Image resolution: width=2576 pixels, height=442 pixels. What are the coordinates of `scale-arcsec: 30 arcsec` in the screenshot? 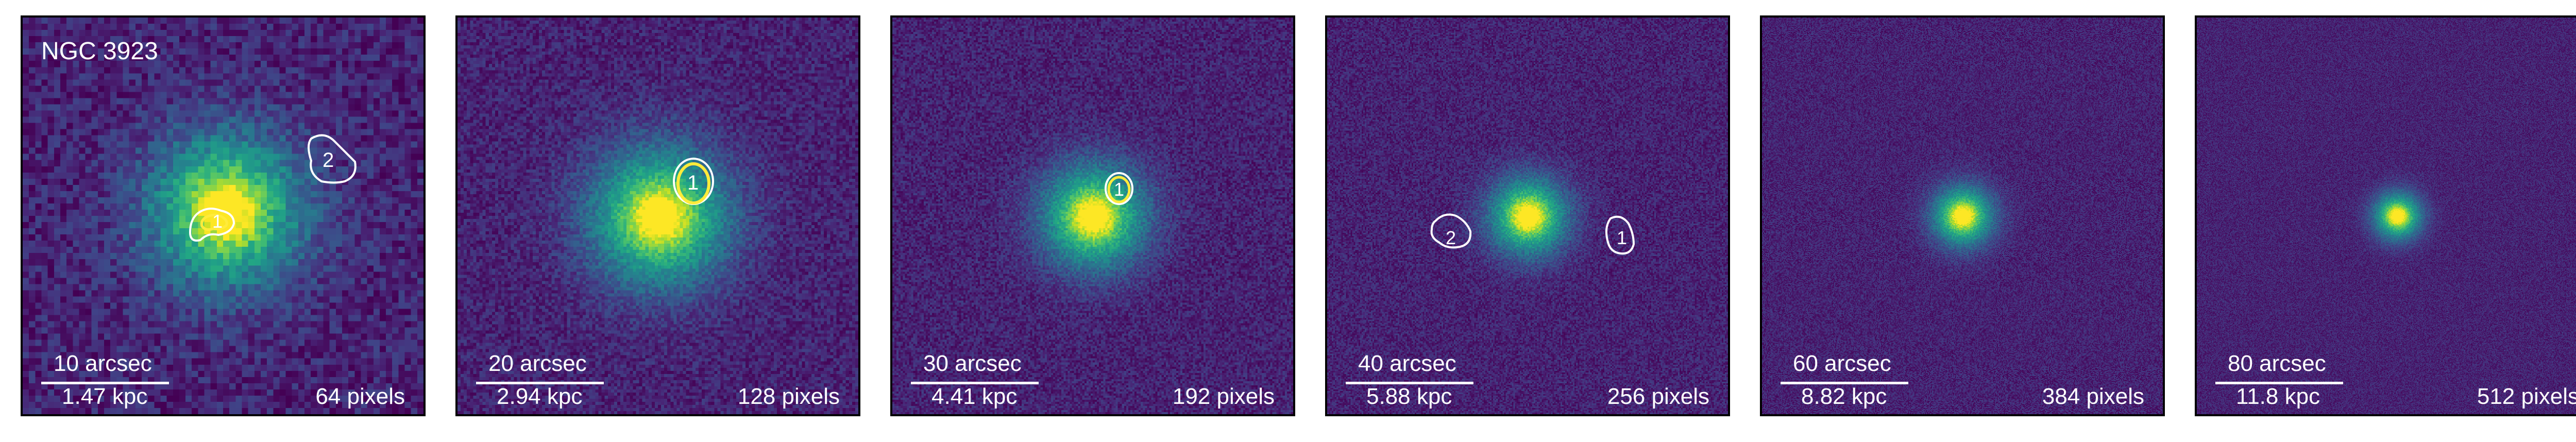 It's located at (972, 363).